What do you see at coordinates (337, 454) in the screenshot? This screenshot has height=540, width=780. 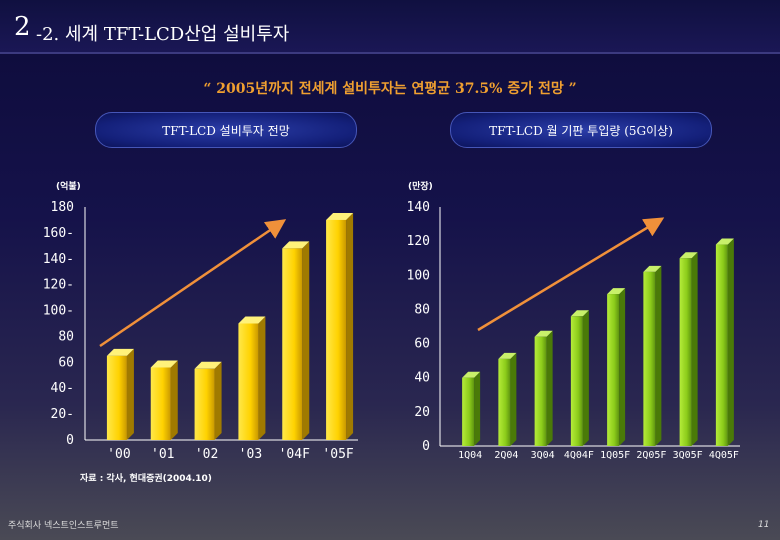 I see `left-category-label: '05F` at bounding box center [337, 454].